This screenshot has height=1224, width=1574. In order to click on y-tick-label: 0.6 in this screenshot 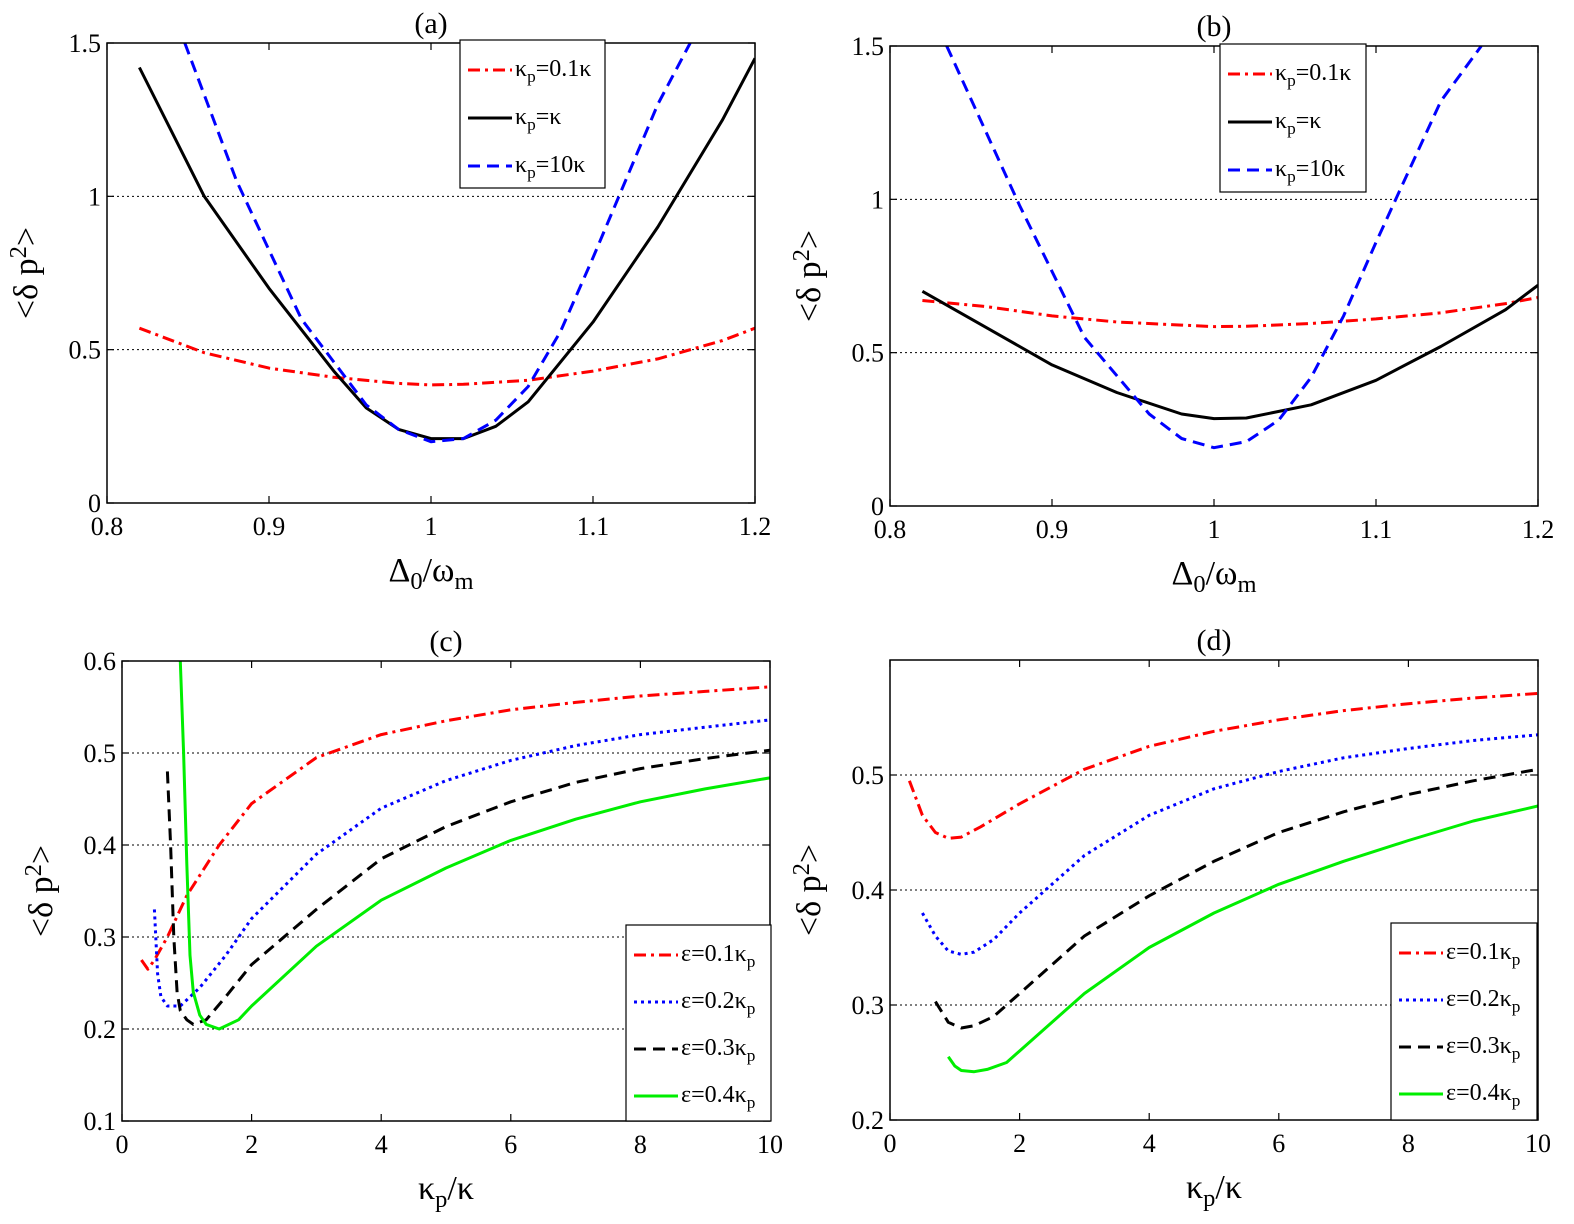, I will do `click(100, 661)`.